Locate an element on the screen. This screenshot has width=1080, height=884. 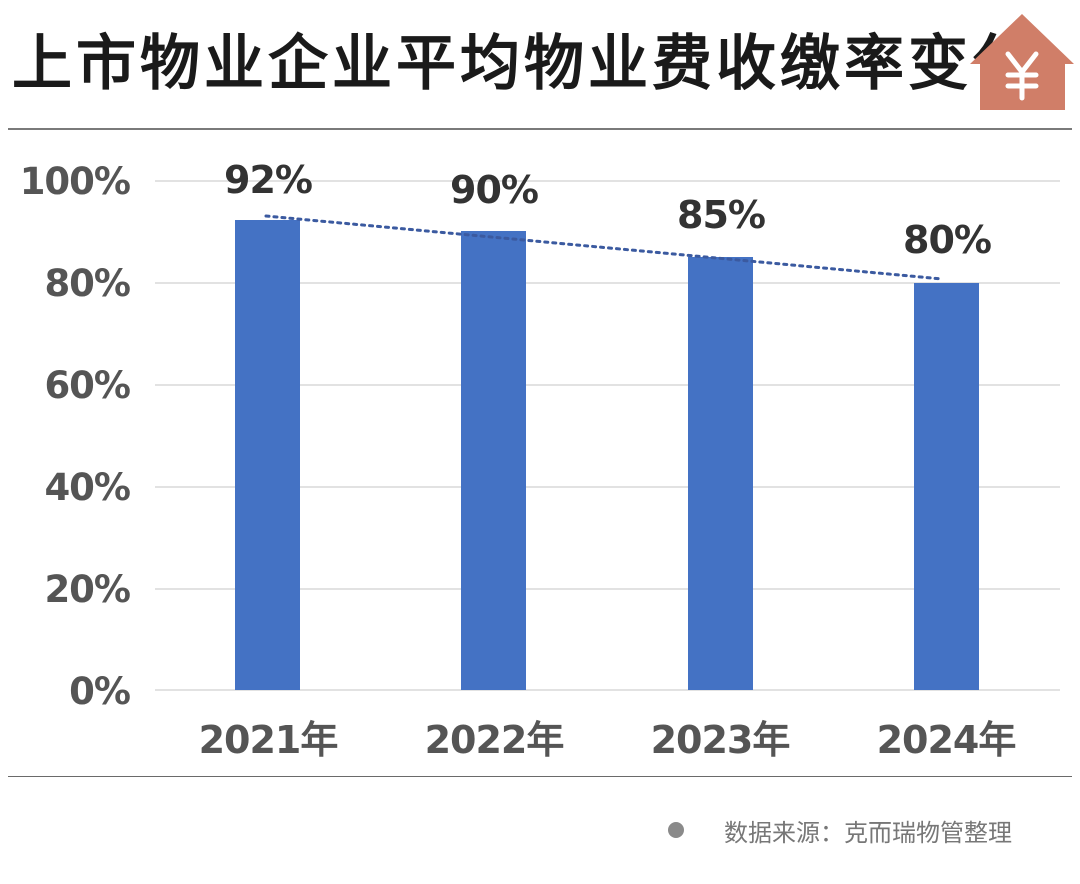
house-yuan-icon is located at coordinates (1022, 62).